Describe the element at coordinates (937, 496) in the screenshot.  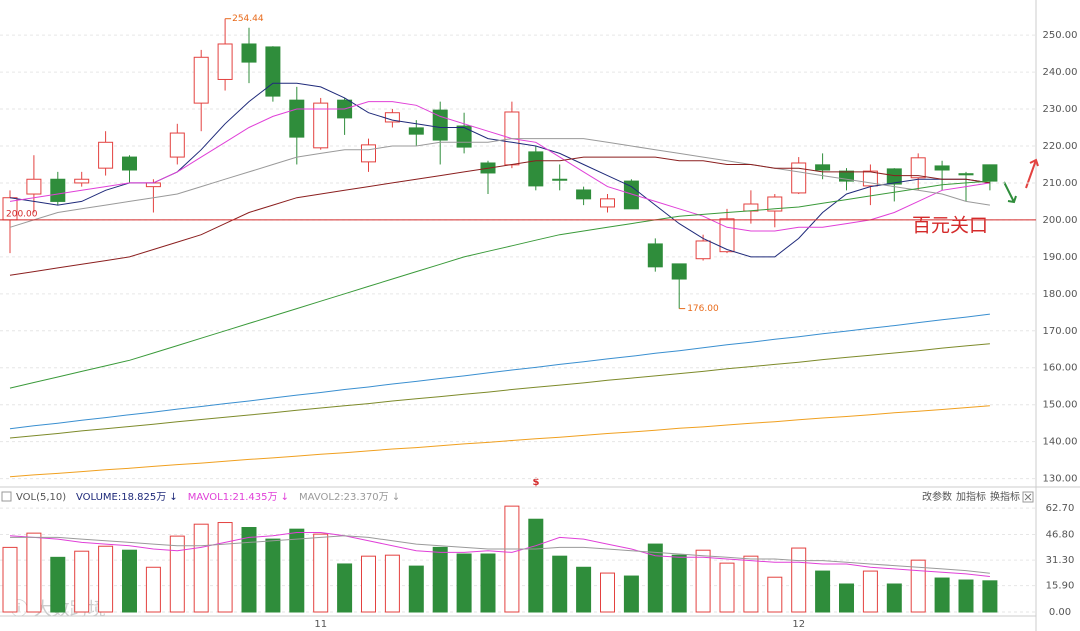
I see `button: 改参数` at that location.